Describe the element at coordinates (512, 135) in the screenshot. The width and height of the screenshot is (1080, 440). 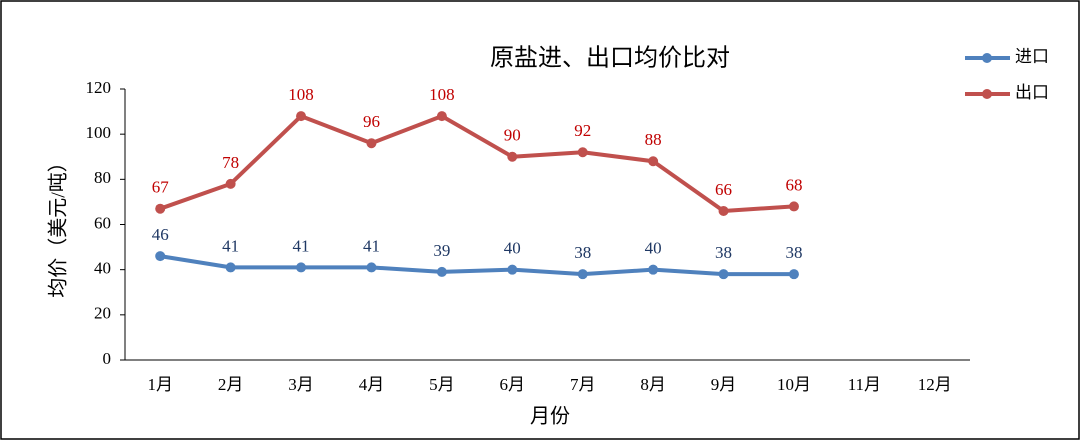
I see `data-label: 90` at that location.